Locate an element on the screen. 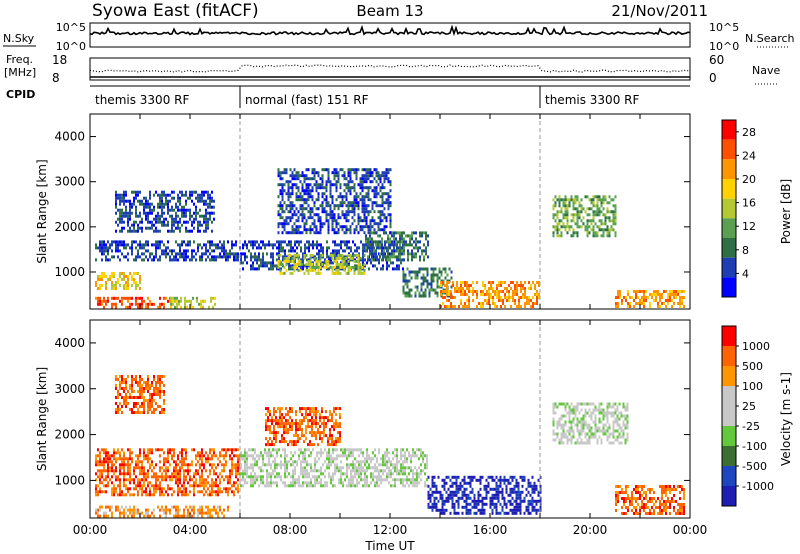  colorbar-tick-label: -25 is located at coordinates (751, 426).